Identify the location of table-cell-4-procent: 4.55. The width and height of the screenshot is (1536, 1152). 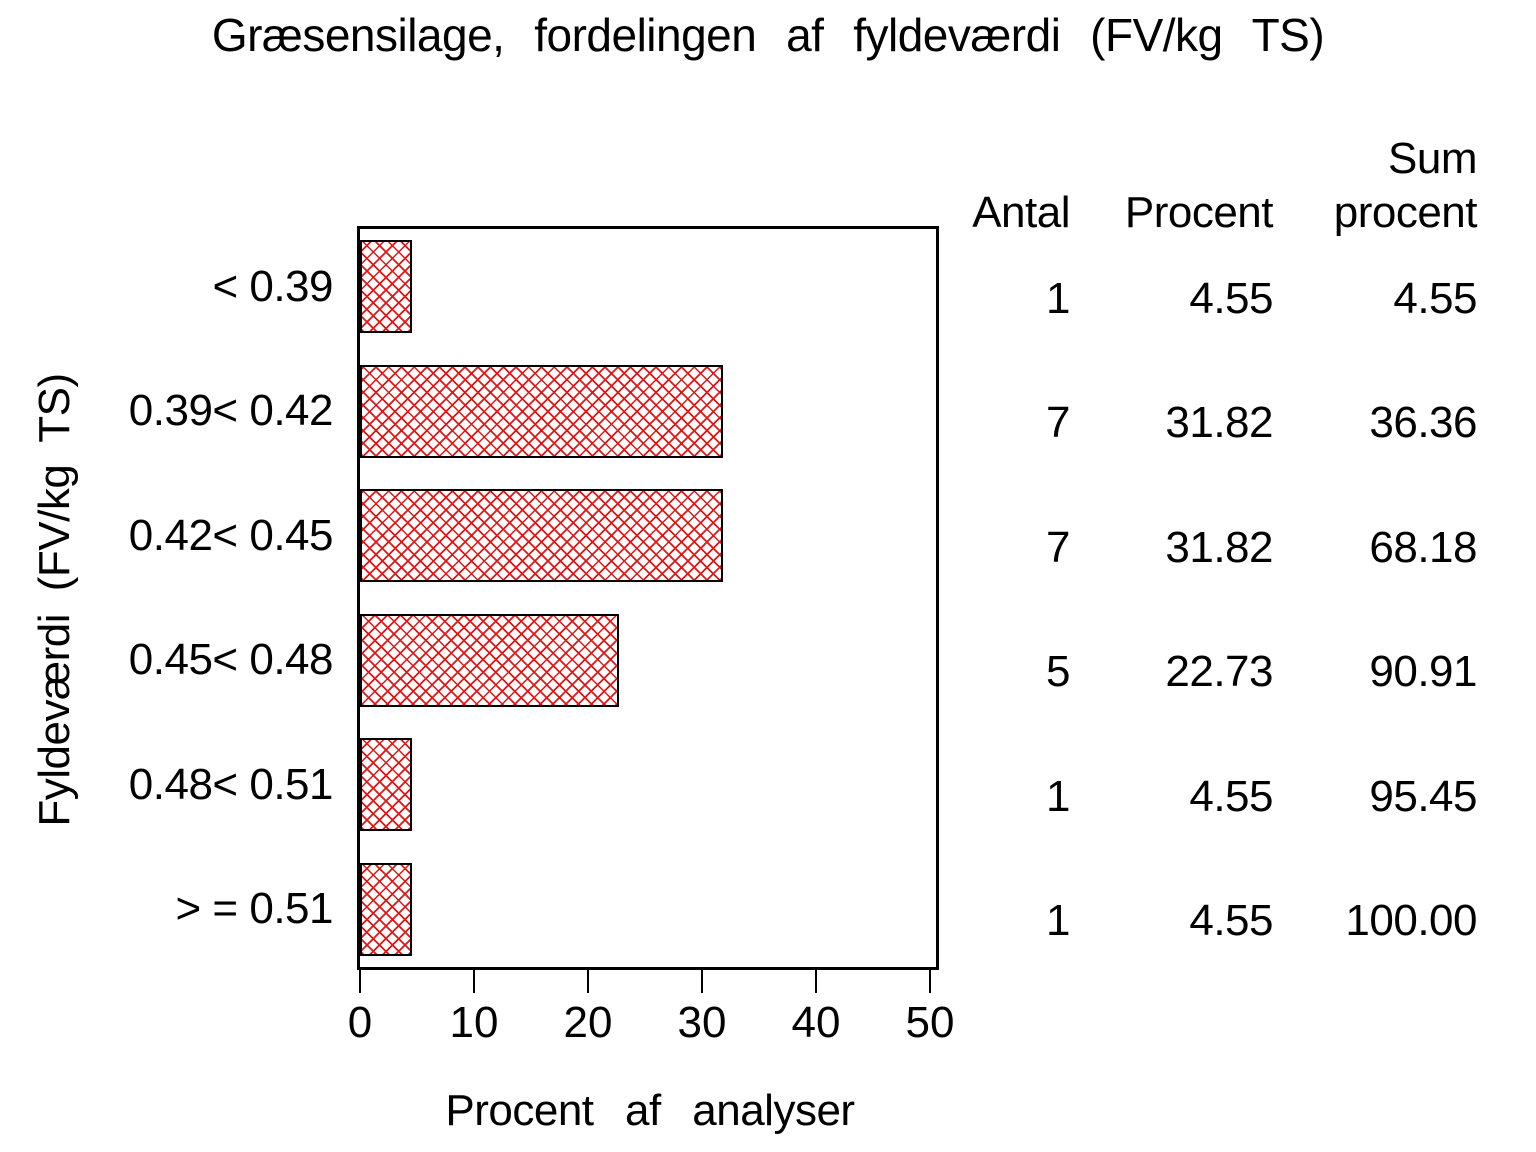
(1231, 796).